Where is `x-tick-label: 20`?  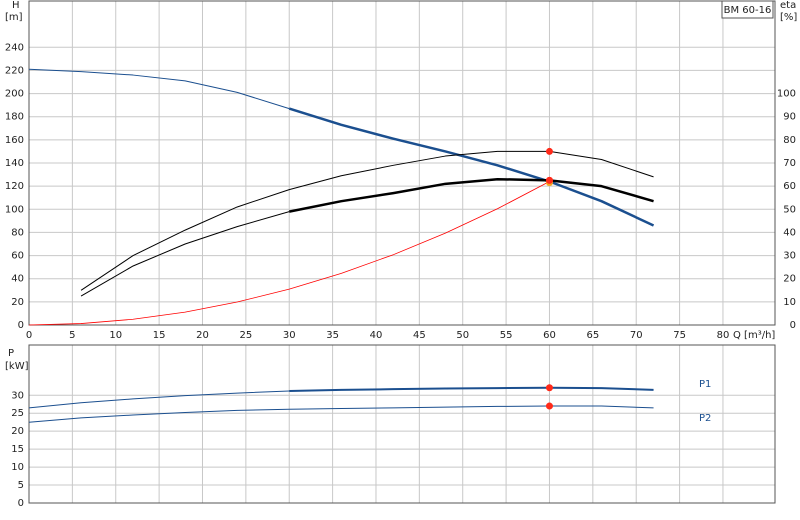 x-tick-label: 20 is located at coordinates (202, 335).